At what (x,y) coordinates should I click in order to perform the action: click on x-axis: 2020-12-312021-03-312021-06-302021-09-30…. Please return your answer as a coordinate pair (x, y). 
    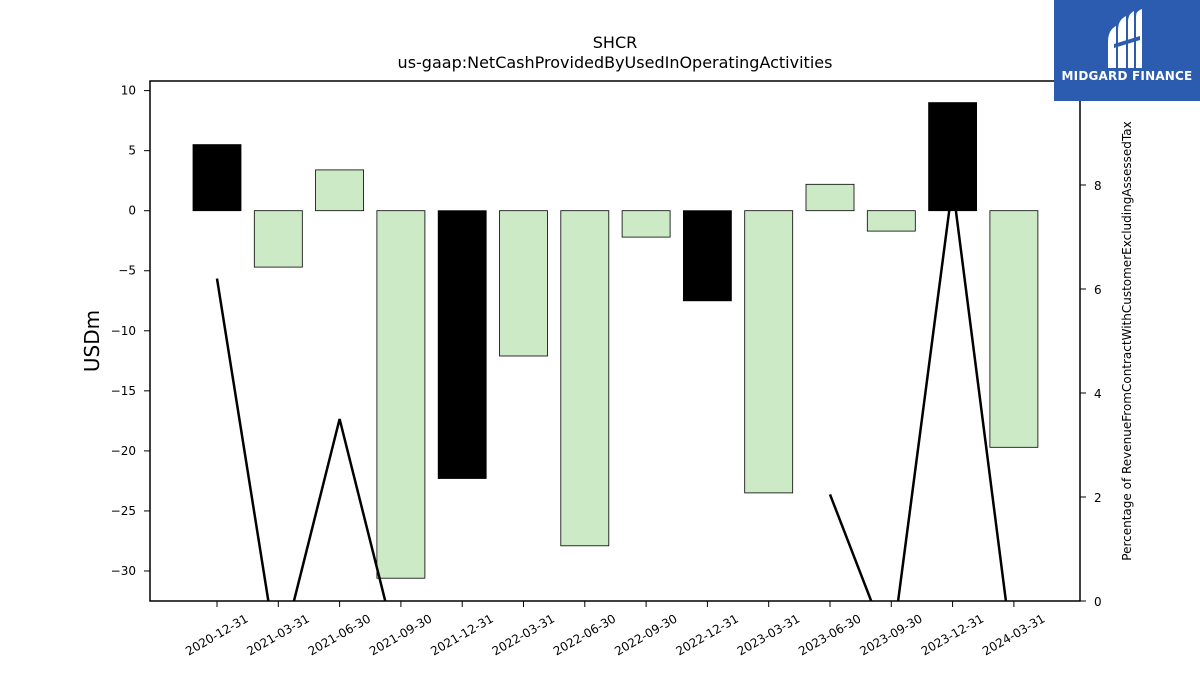
    Looking at the image, I should click on (615, 629).